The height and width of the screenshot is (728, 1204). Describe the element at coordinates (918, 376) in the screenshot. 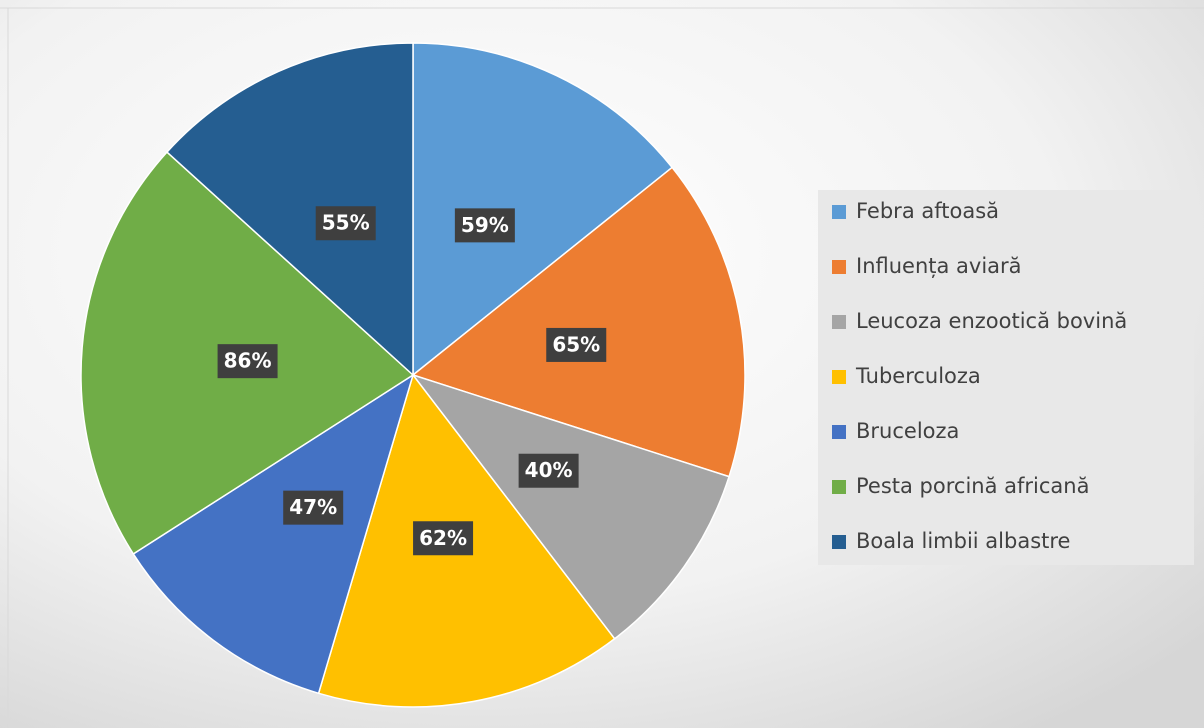

I see `legend-label: Tuberculoza` at that location.